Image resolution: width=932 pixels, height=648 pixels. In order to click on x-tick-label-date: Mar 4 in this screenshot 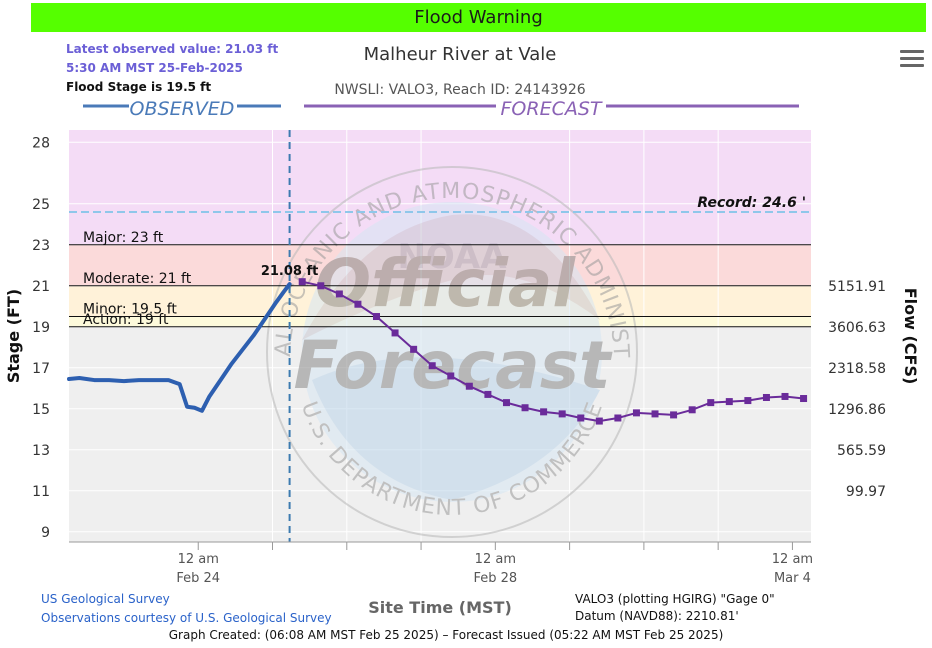, I will do `click(792, 578)`.